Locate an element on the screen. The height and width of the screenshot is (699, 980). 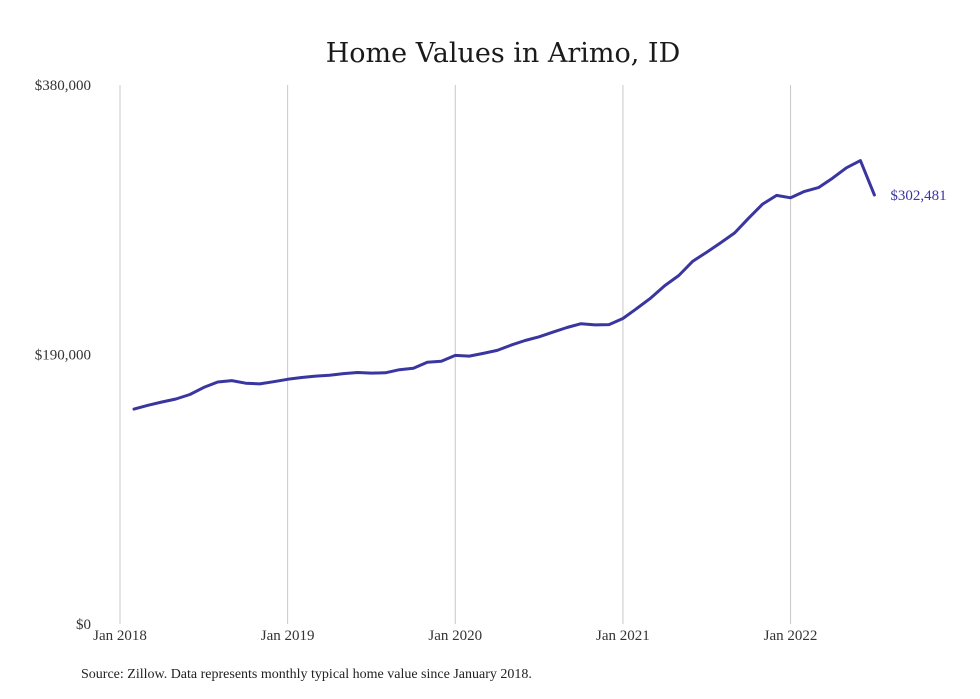
y-tick-label: $190,000 is located at coordinates (63, 356).